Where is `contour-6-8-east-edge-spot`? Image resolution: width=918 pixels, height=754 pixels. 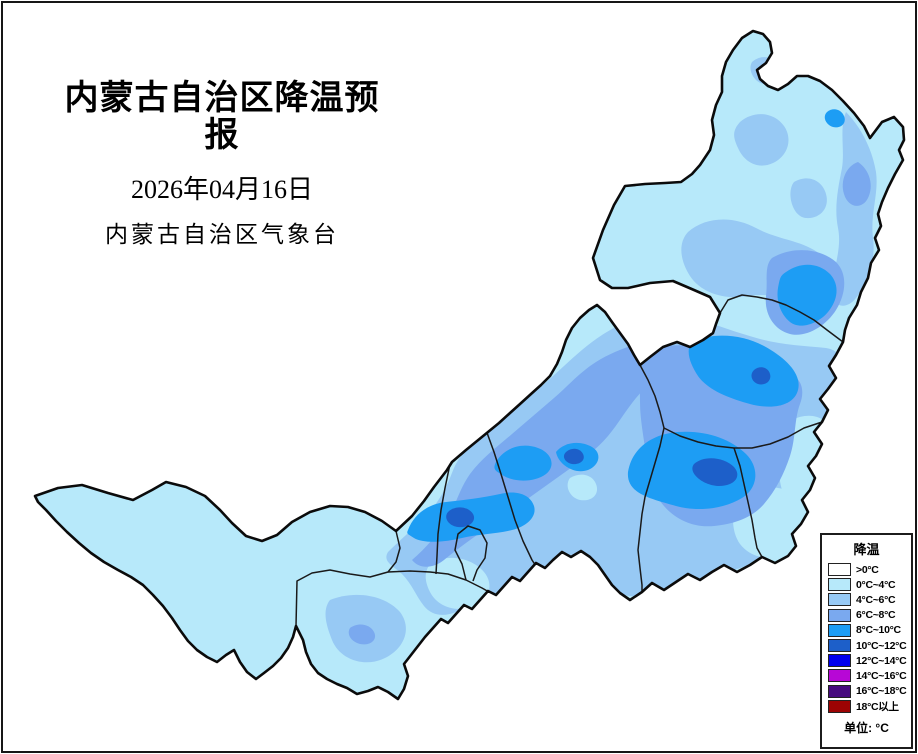
contour-6-8-east-edge-spot is located at coordinates (856, 184).